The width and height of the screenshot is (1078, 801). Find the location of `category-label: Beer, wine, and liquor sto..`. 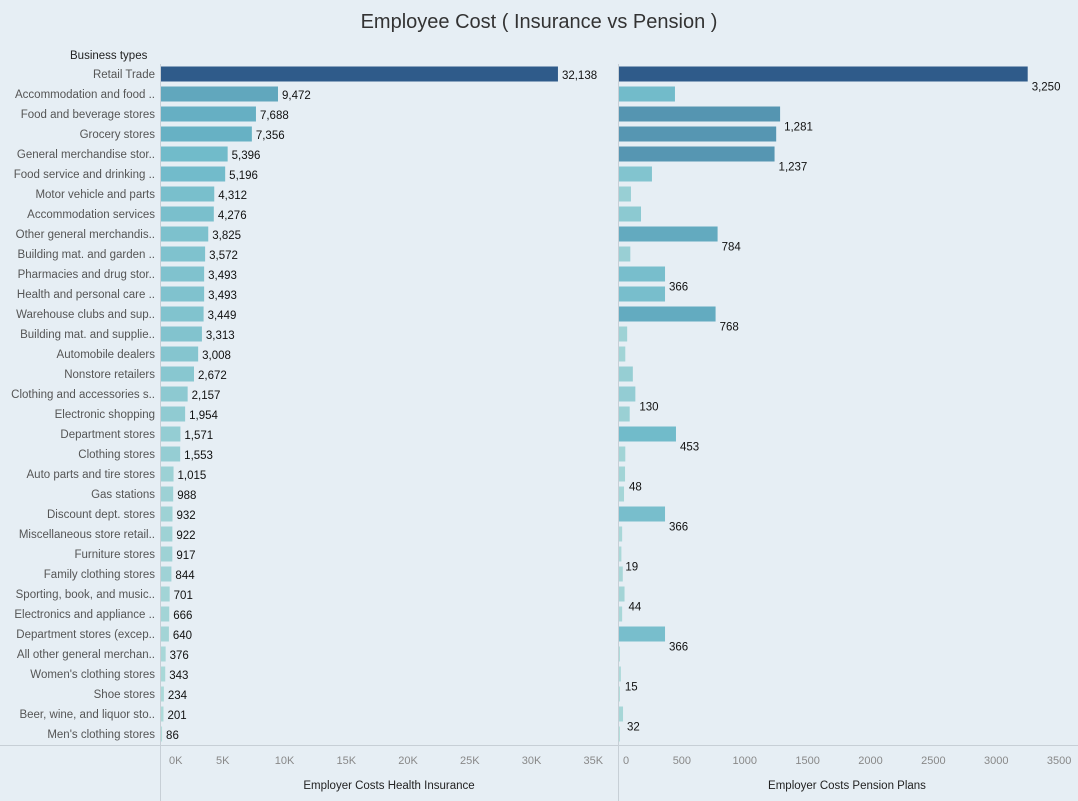

category-label: Beer, wine, and liquor sto.. is located at coordinates (87, 715).